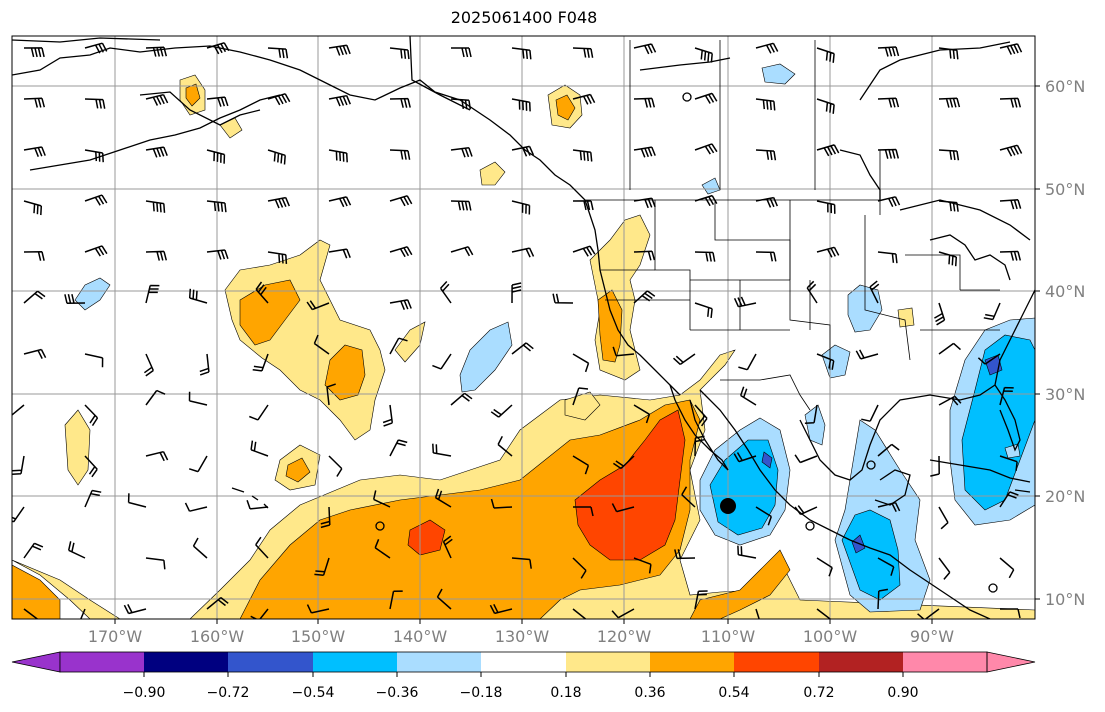 This screenshot has width=1105, height=712. I want to click on mexico-west-coast, so click(775, 465).